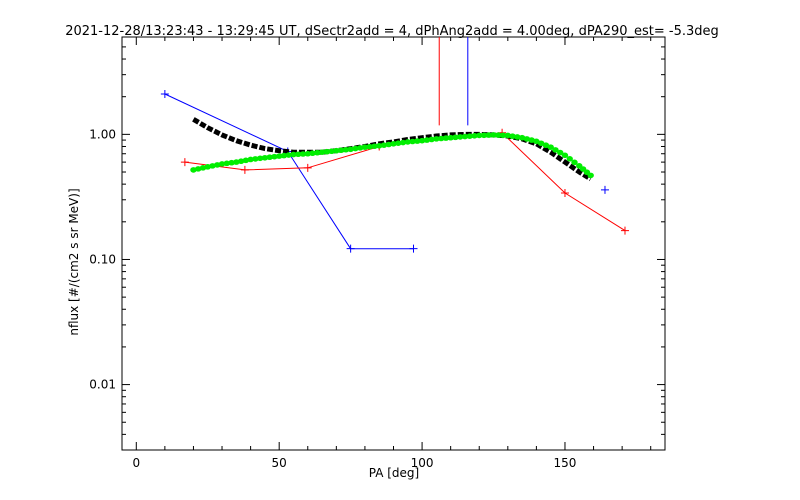 This screenshot has height=500, width=800. I want to click on y-tick-label: 0.01, so click(102, 385).